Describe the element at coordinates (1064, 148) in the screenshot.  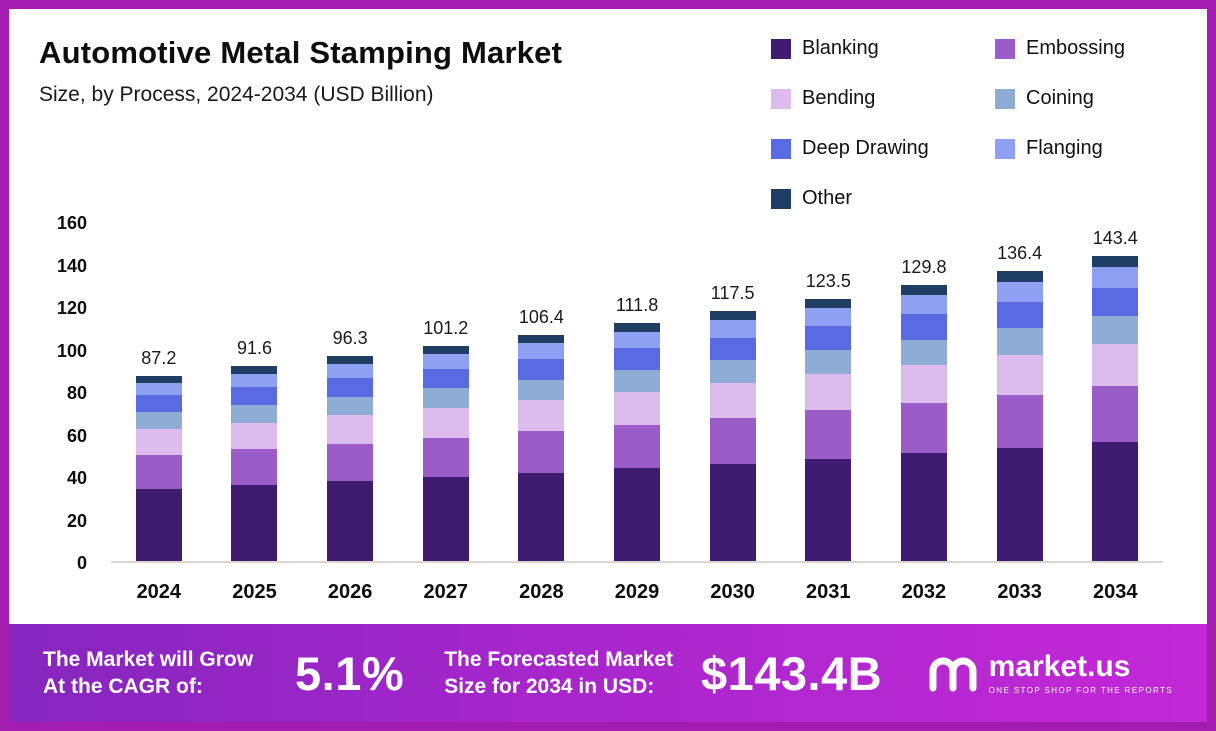
I see `legend-label-flanging: Flanging` at that location.